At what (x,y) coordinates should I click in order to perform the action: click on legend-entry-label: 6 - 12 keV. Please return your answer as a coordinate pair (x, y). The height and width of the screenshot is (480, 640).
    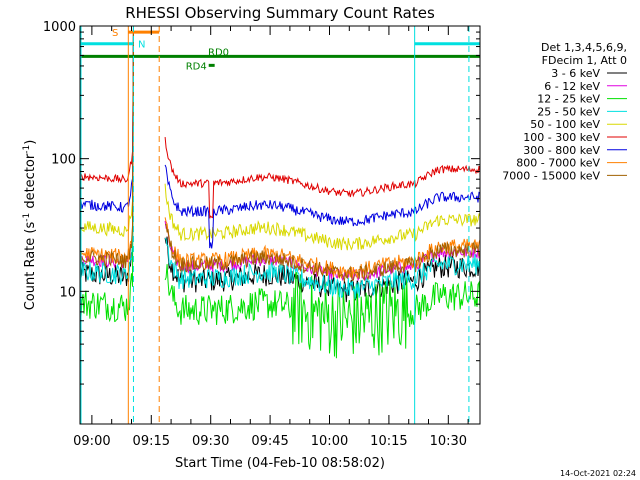
    Looking at the image, I should click on (572, 86).